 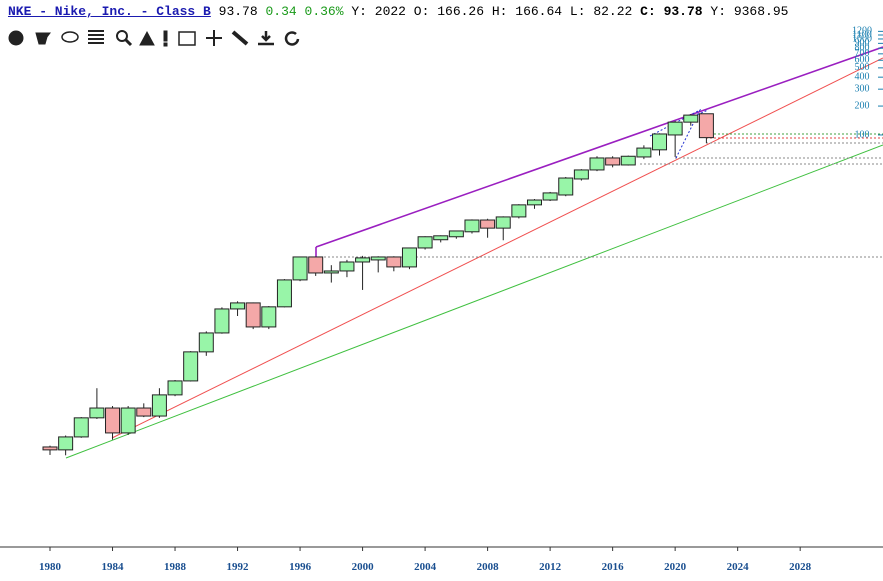 I want to click on toolbar, so click(x=154, y=38).